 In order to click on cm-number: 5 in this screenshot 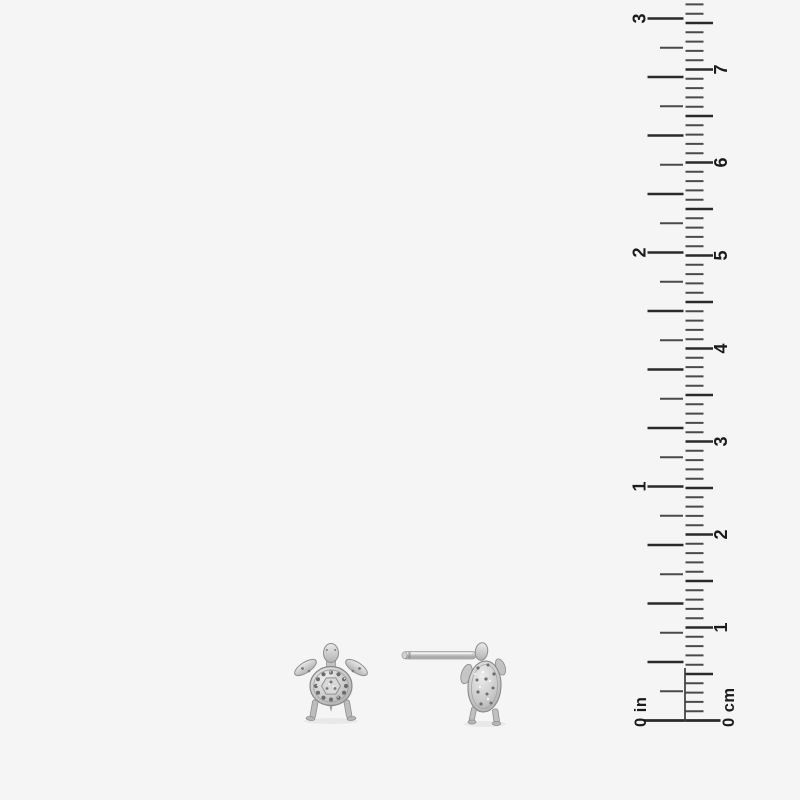, I will do `click(721, 255)`.